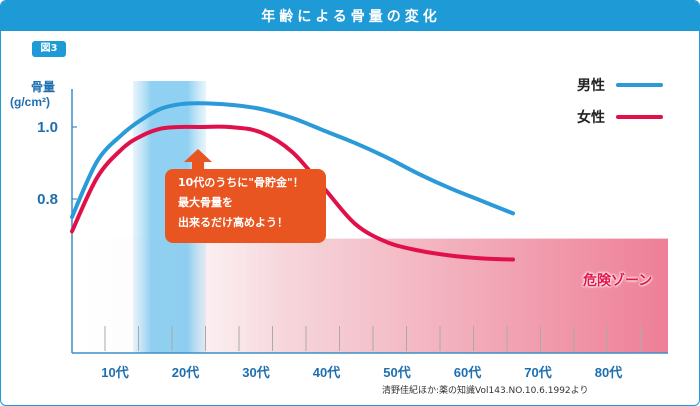 This screenshot has height=406, width=700. Describe the element at coordinates (396, 372) in the screenshot. I see `x-tick-label: 50代` at that location.